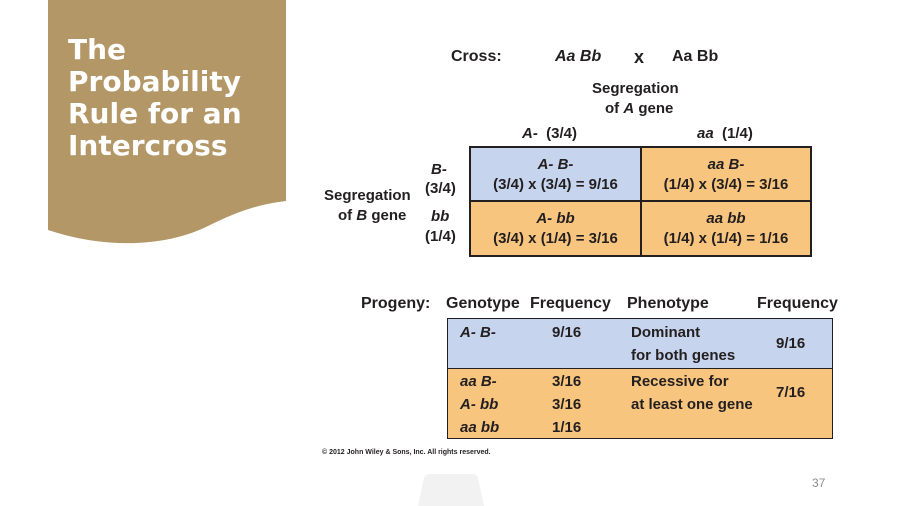 Image resolution: width=900 pixels, height=506 pixels. What do you see at coordinates (639, 57) in the screenshot?
I see `cross-symbol: x` at bounding box center [639, 57].